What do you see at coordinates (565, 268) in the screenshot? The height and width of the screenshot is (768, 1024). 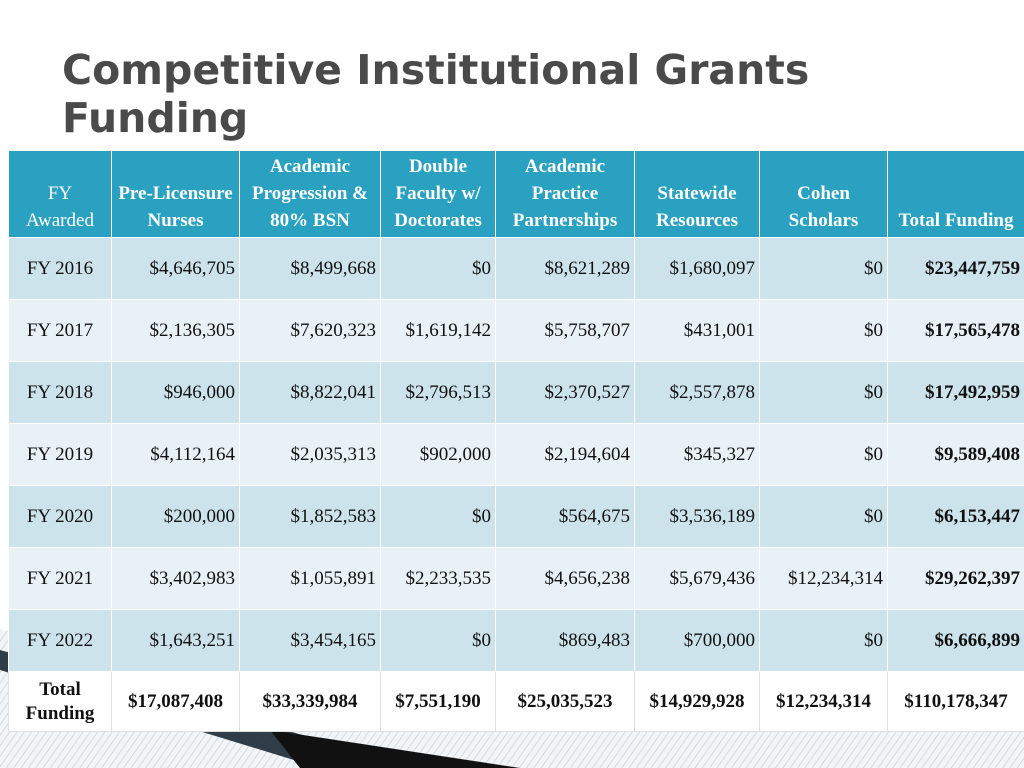 I see `cell-value: $8,621,289` at bounding box center [565, 268].